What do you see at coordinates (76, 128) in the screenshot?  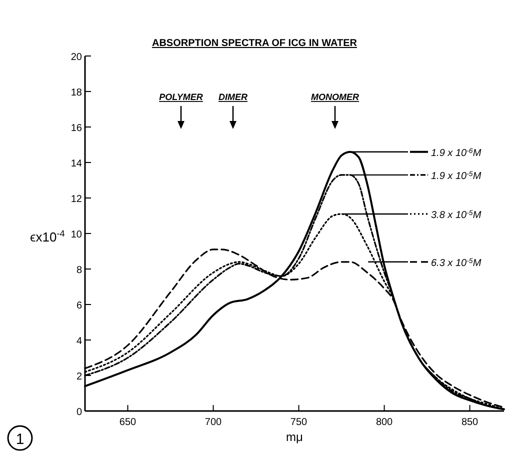 I see `y-tick-label: 16` at bounding box center [76, 128].